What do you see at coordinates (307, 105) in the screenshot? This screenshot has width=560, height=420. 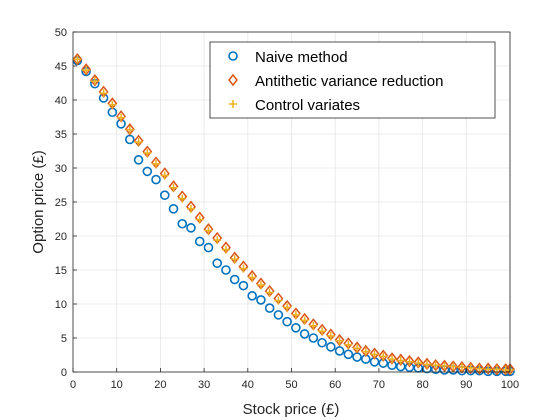 I see `legend-label-control: Control variates` at bounding box center [307, 105].